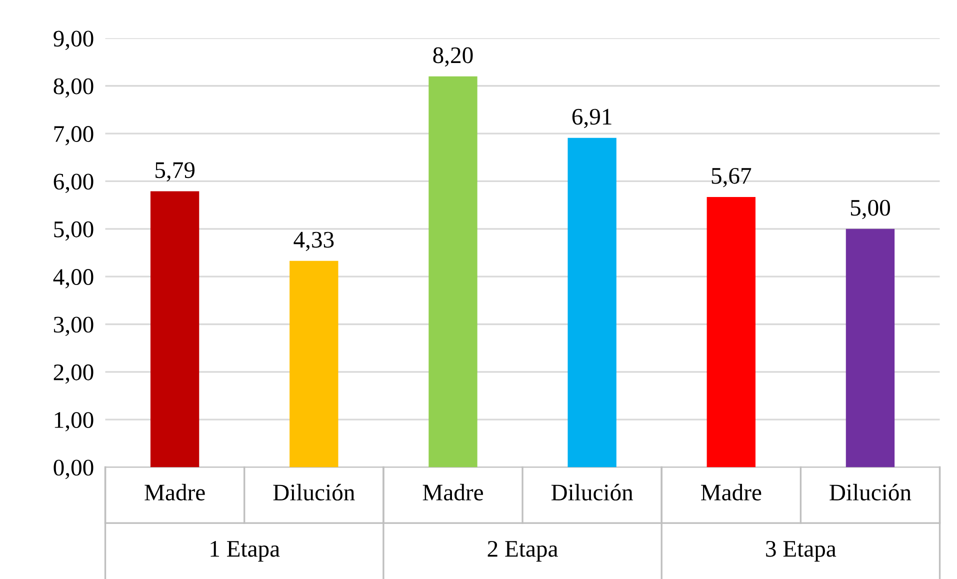  I want to click on y-tick-label: 1,00, so click(74, 422).